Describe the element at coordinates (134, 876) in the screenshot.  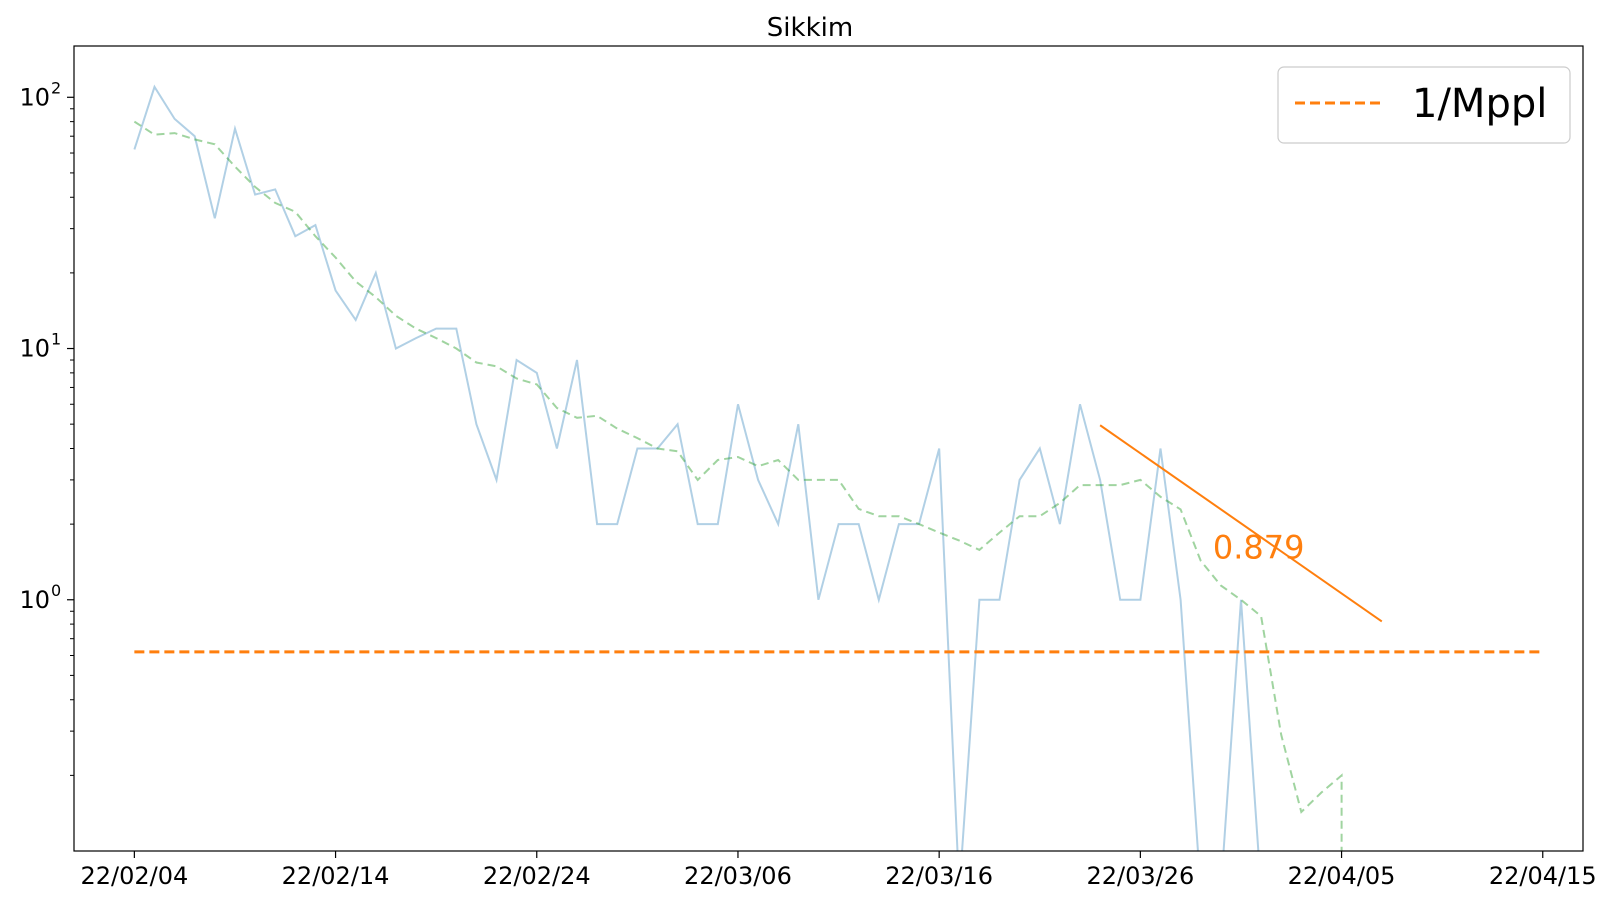
I see `x-tick-label: 22/02/04` at that location.